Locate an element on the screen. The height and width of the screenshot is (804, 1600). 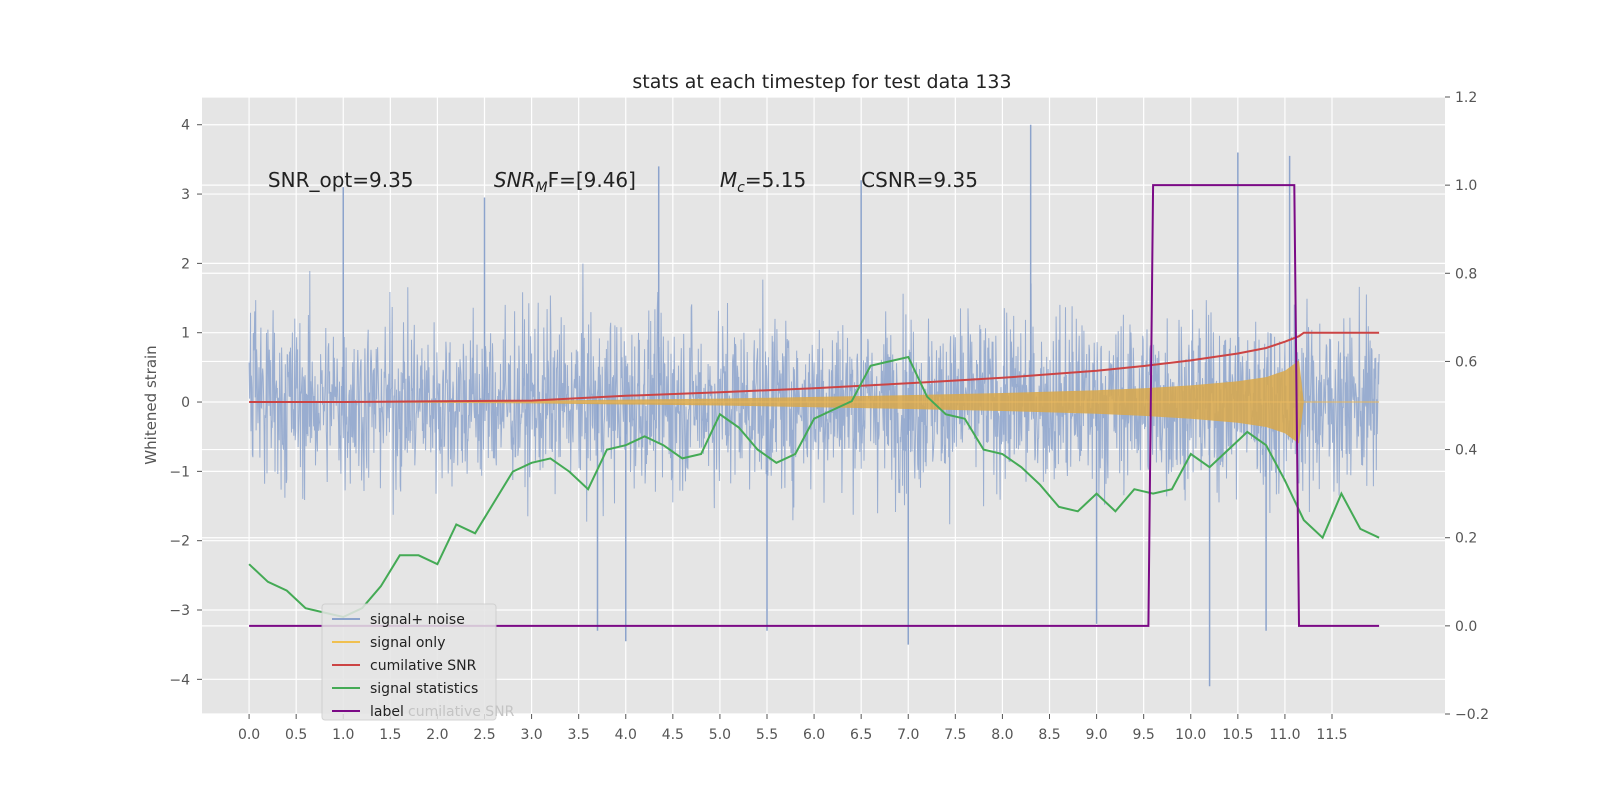
legend-box is located at coordinates (409, 662).